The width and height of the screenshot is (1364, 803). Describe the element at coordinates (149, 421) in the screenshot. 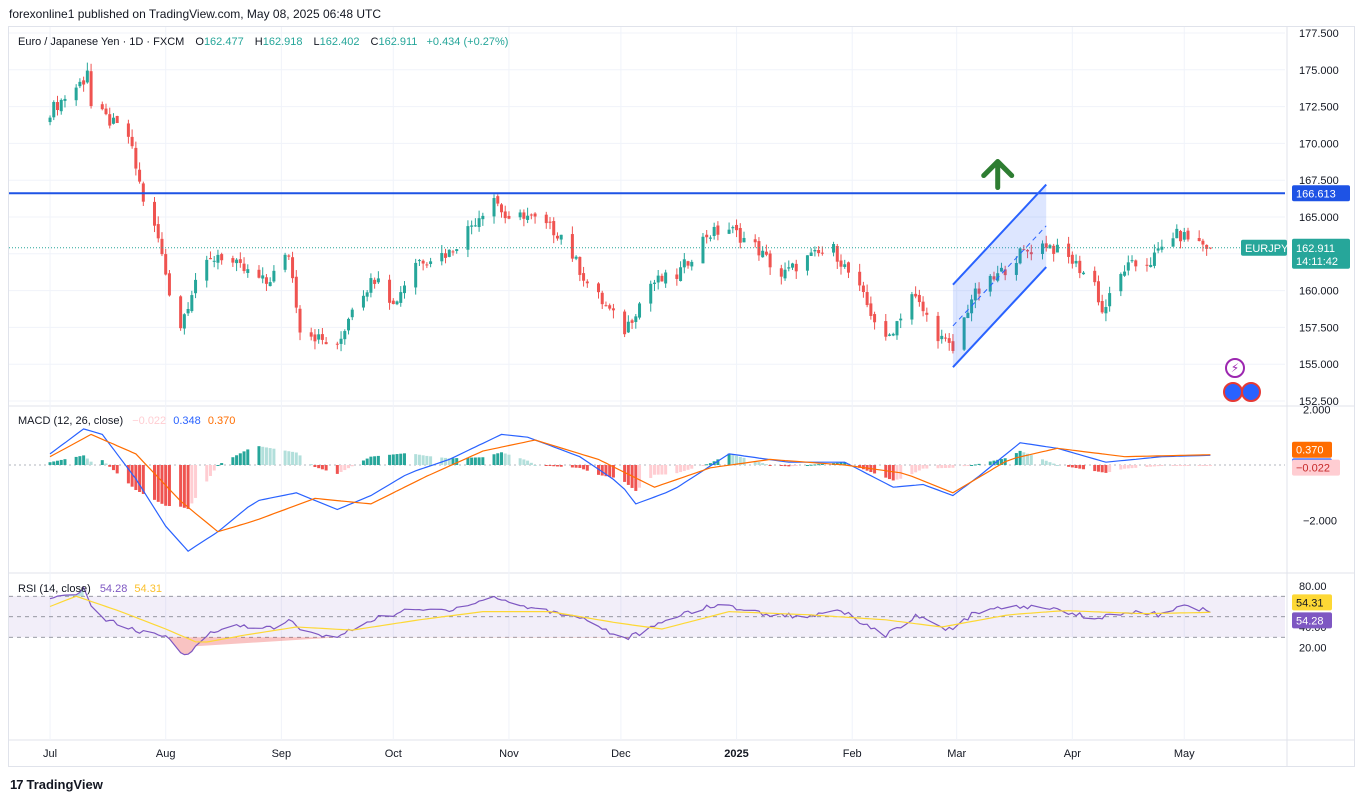

I see `macd-hist-value: −0.022` at that location.